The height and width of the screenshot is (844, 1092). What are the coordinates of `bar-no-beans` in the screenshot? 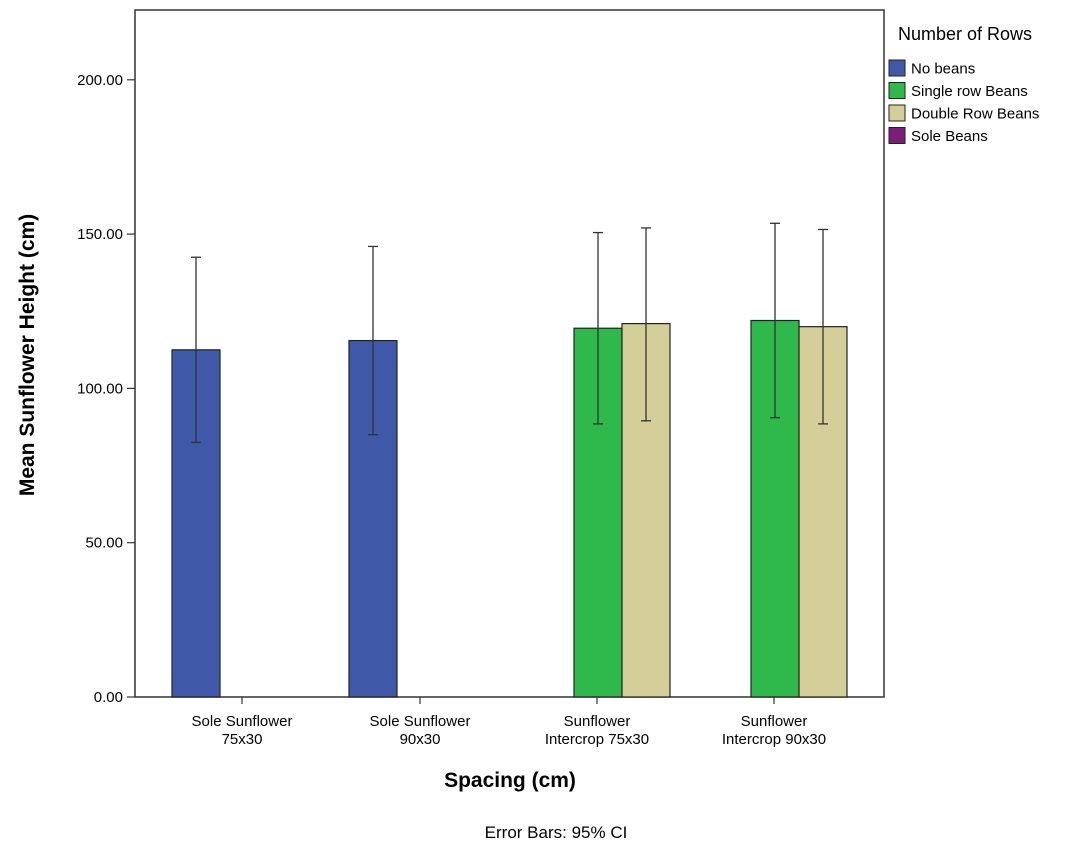 It's located at (196, 523).